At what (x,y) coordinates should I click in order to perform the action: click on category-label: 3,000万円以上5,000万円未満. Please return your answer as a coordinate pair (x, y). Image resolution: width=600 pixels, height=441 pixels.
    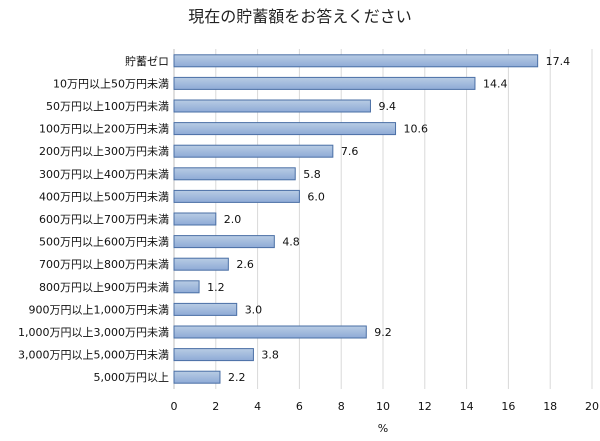
    Looking at the image, I should click on (93, 355).